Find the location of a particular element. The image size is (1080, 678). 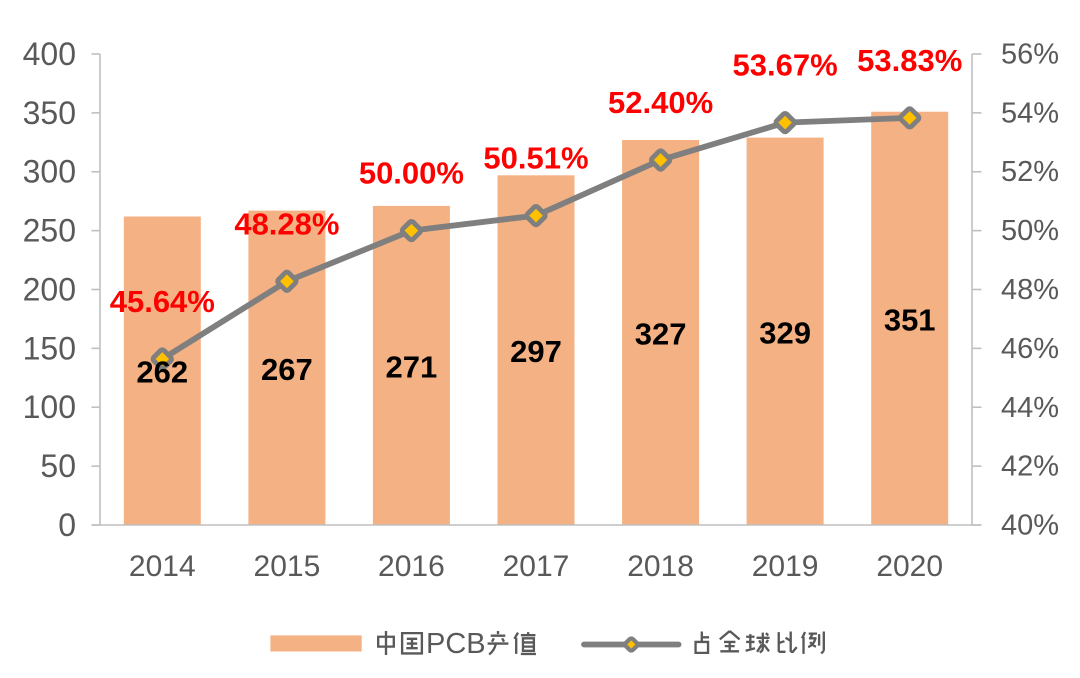

svg-text: 2015 is located at coordinates (287, 566).